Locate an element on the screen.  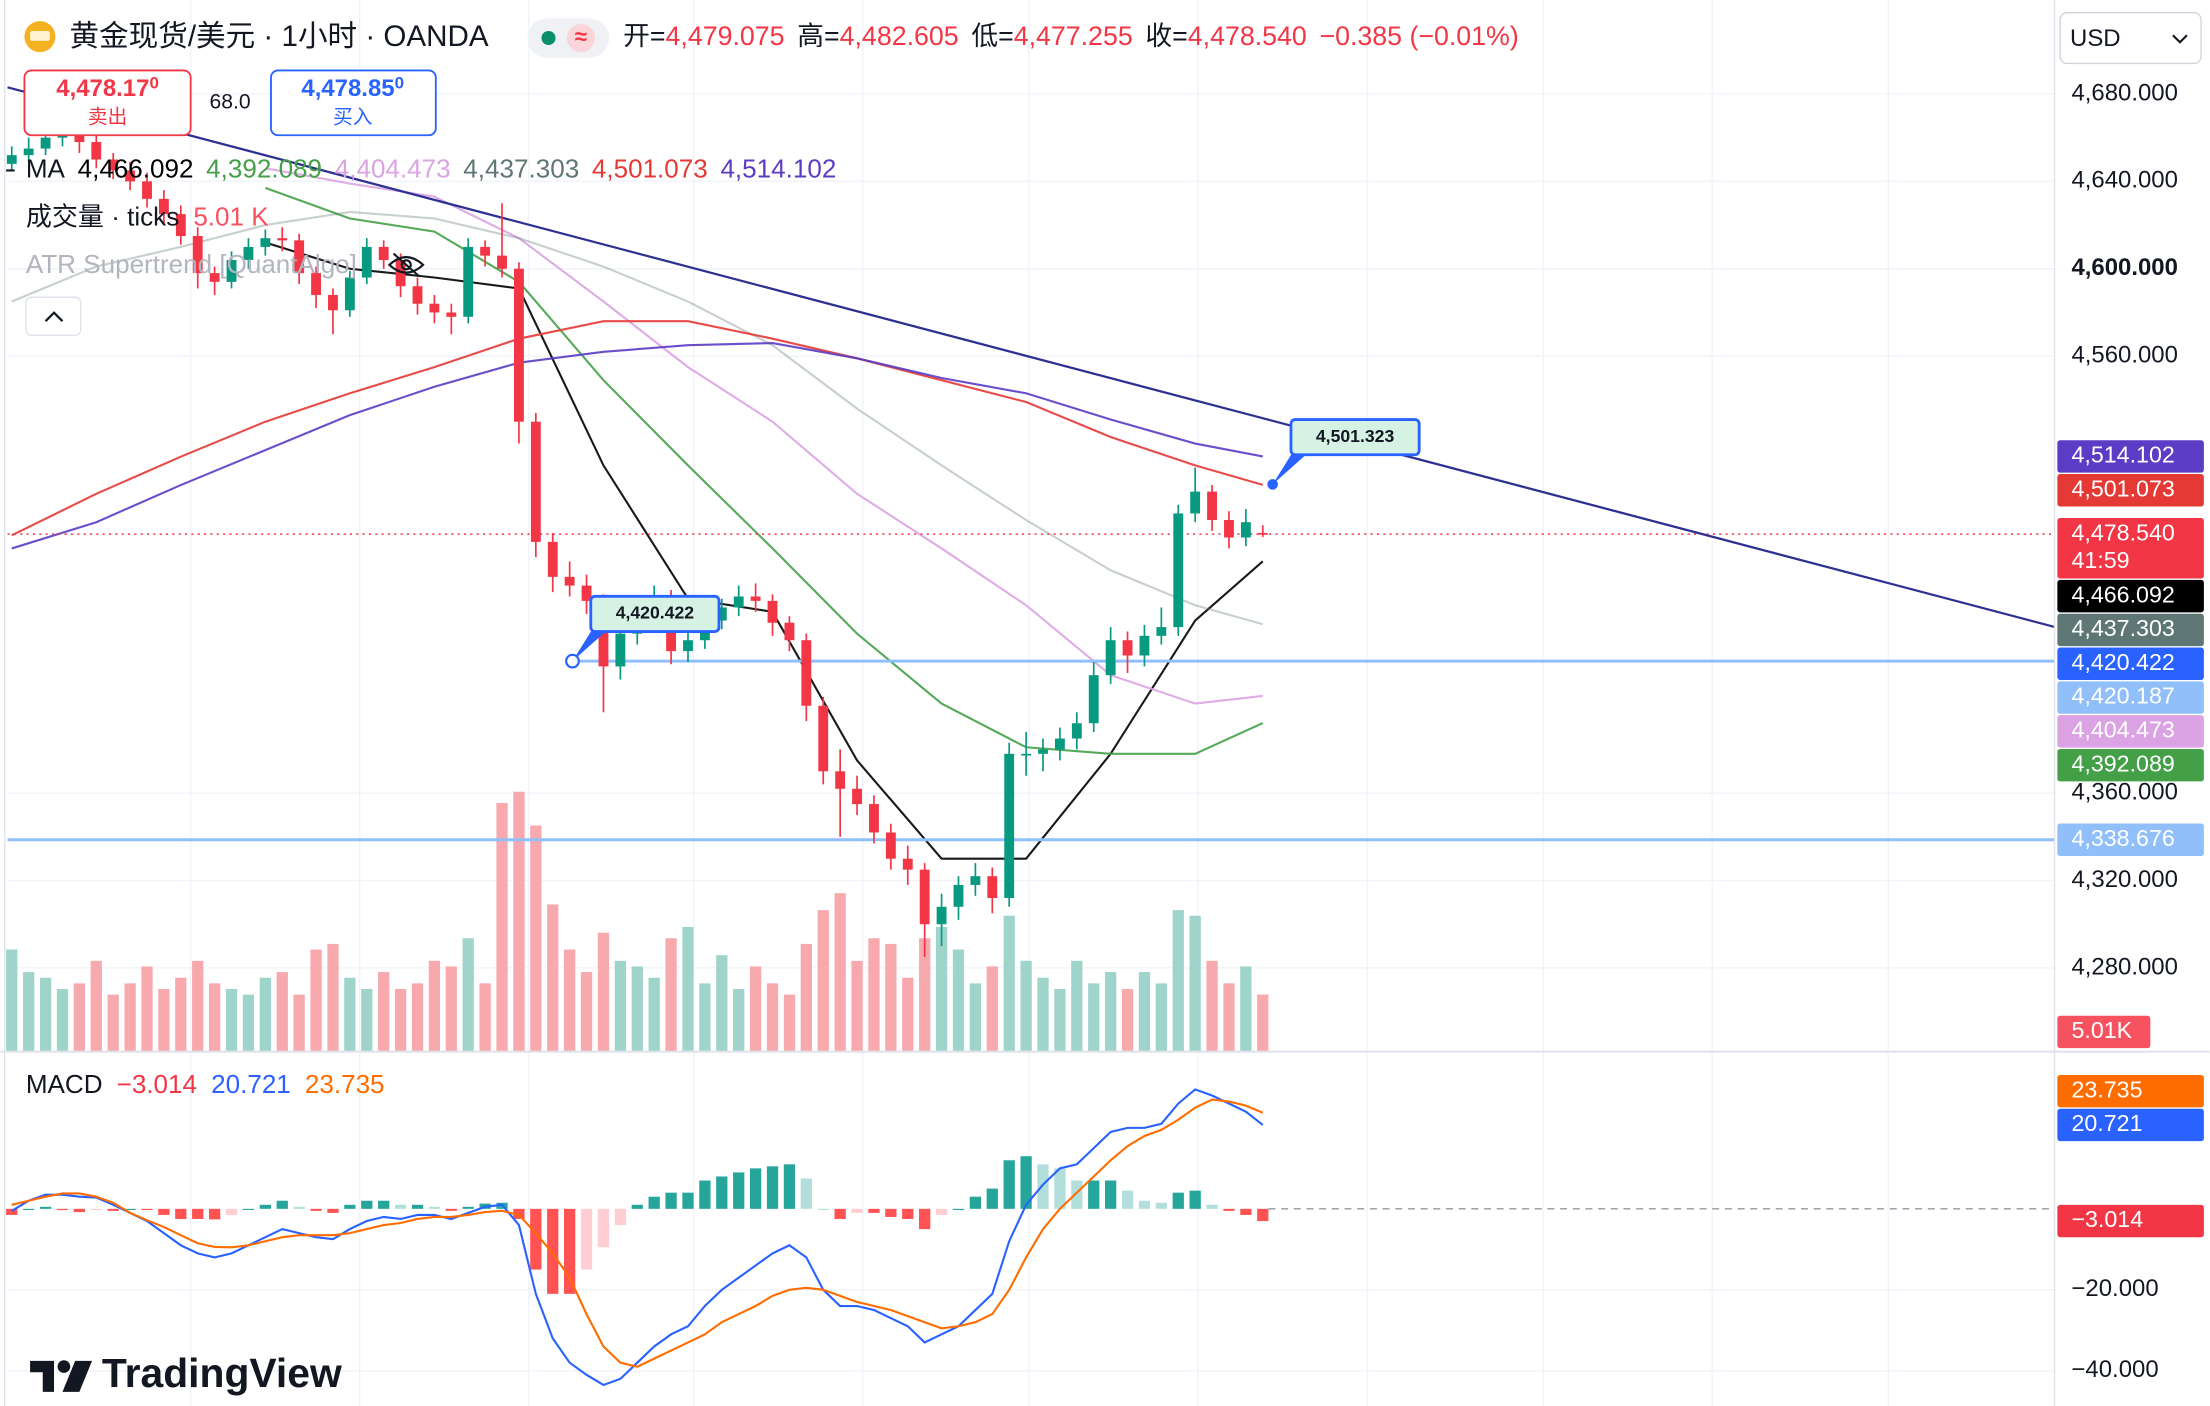
sell-button is located at coordinates (107, 103).